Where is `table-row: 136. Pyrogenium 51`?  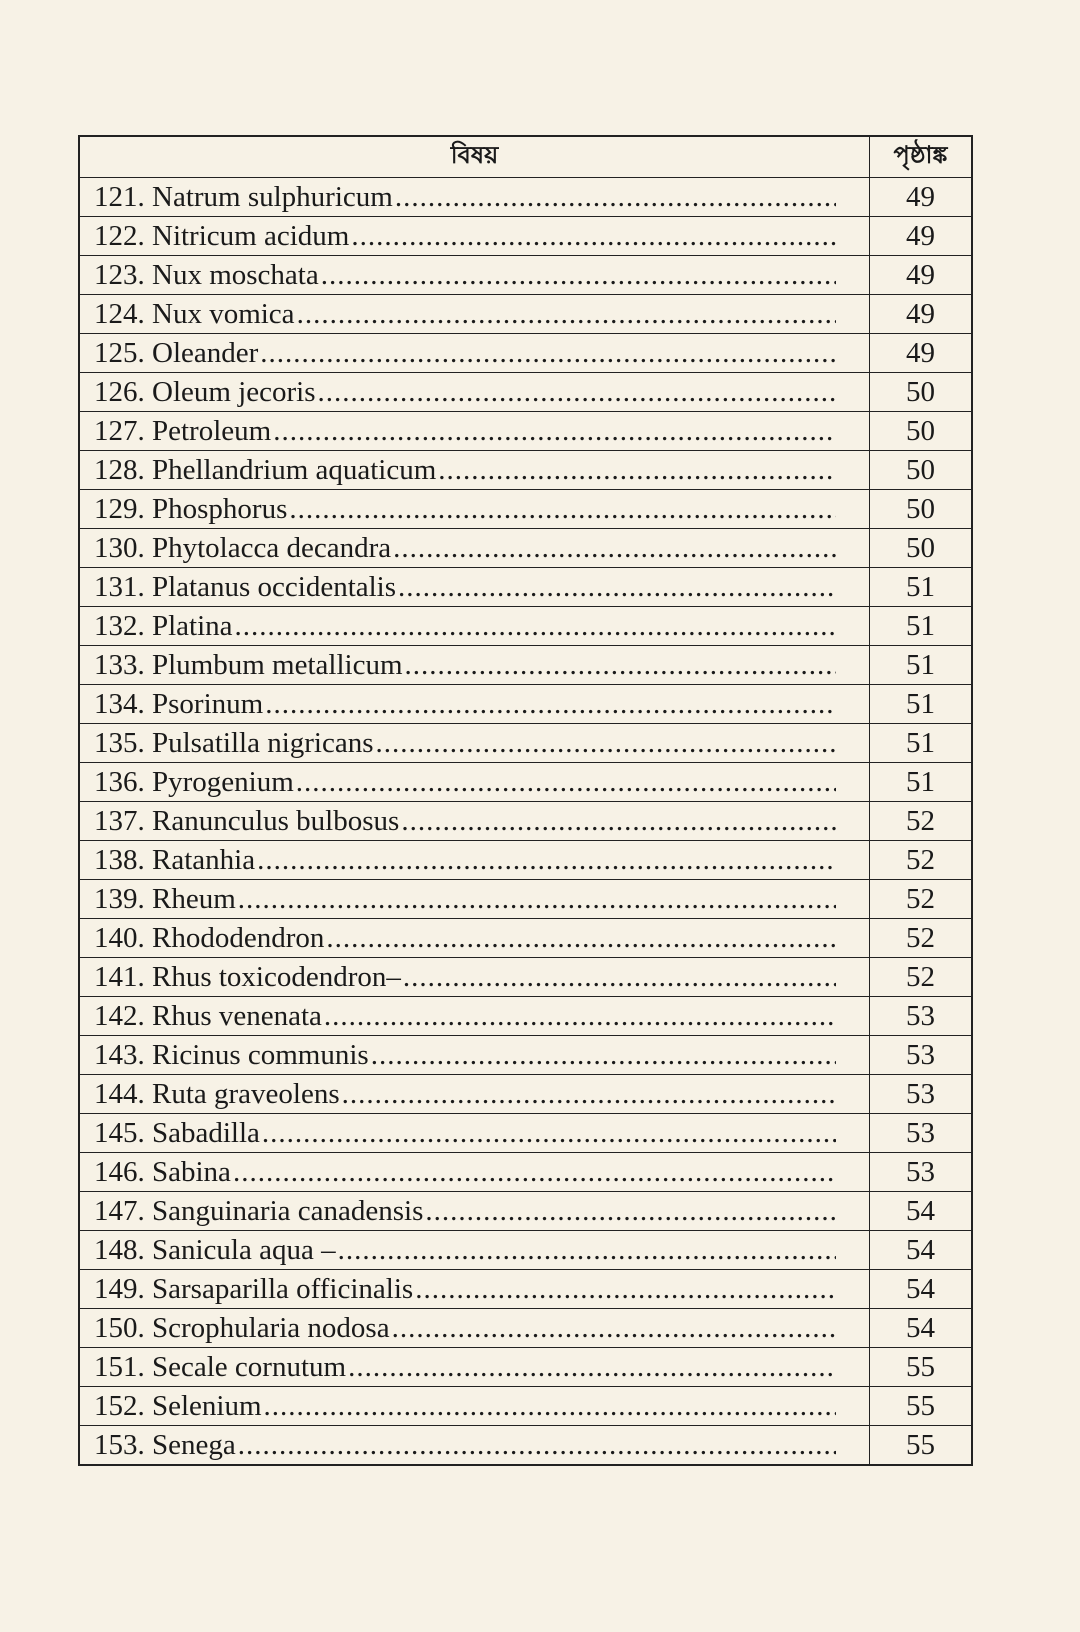
table-row: 136. Pyrogenium 51 is located at coordinates (525, 782).